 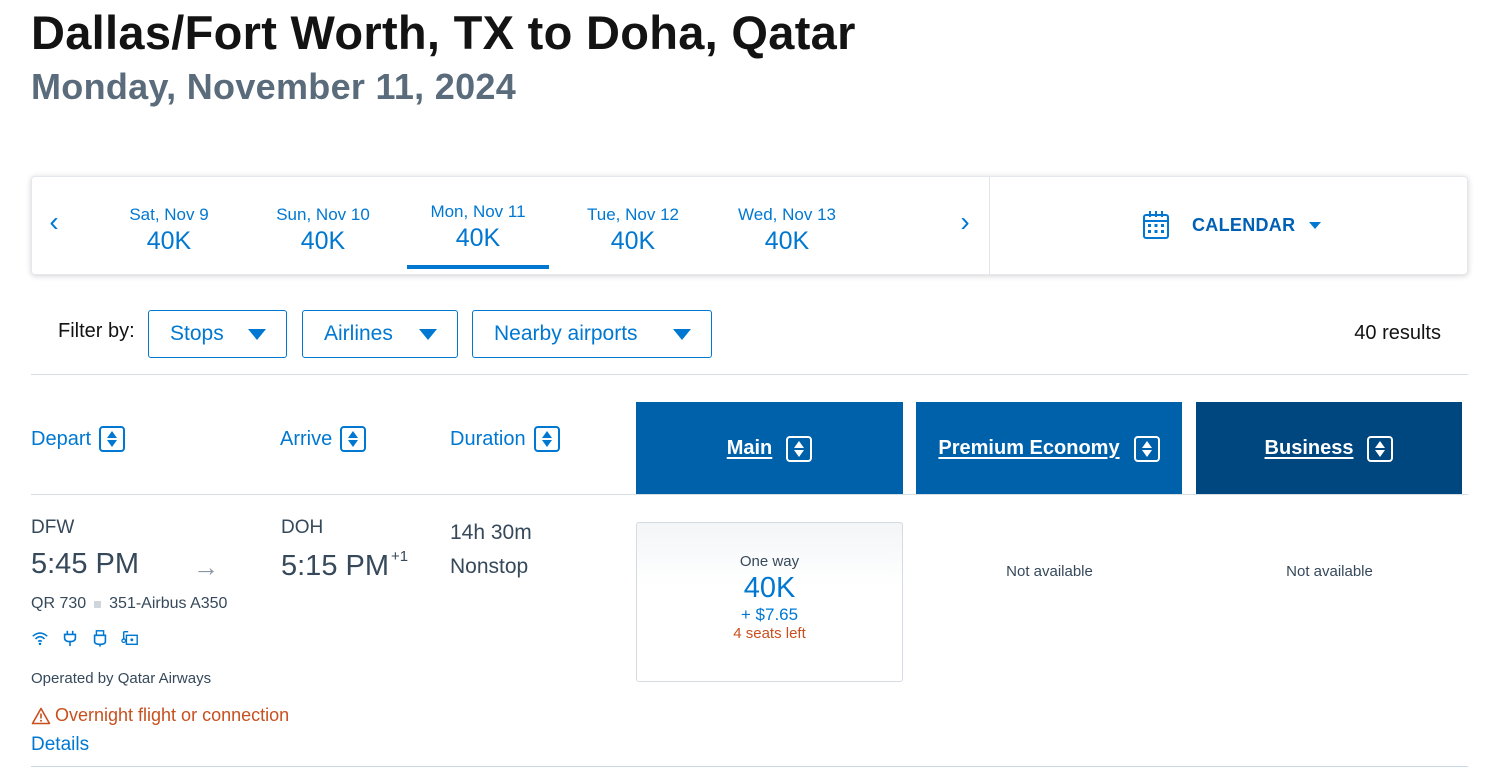 I want to click on depart-time: 5:45 PM, so click(x=85, y=564).